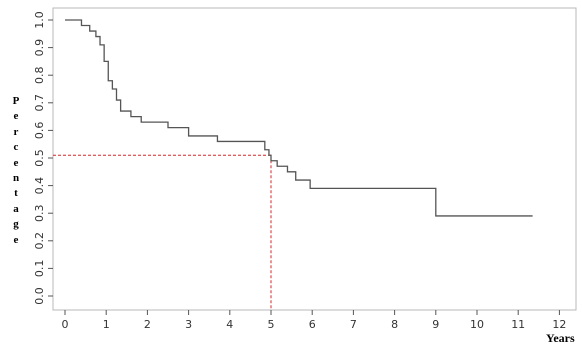 Image resolution: width=583 pixels, height=349 pixels. I want to click on y-tick-label: 1.0, so click(39, 20).